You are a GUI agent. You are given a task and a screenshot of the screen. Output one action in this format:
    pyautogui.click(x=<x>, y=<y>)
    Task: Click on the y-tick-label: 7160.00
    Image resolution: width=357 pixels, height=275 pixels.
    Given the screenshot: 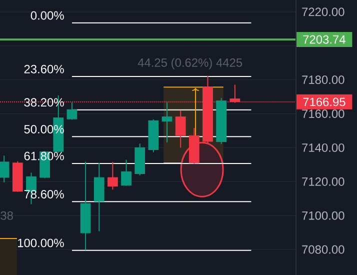 What is the action you would take?
    pyautogui.click(x=323, y=114)
    